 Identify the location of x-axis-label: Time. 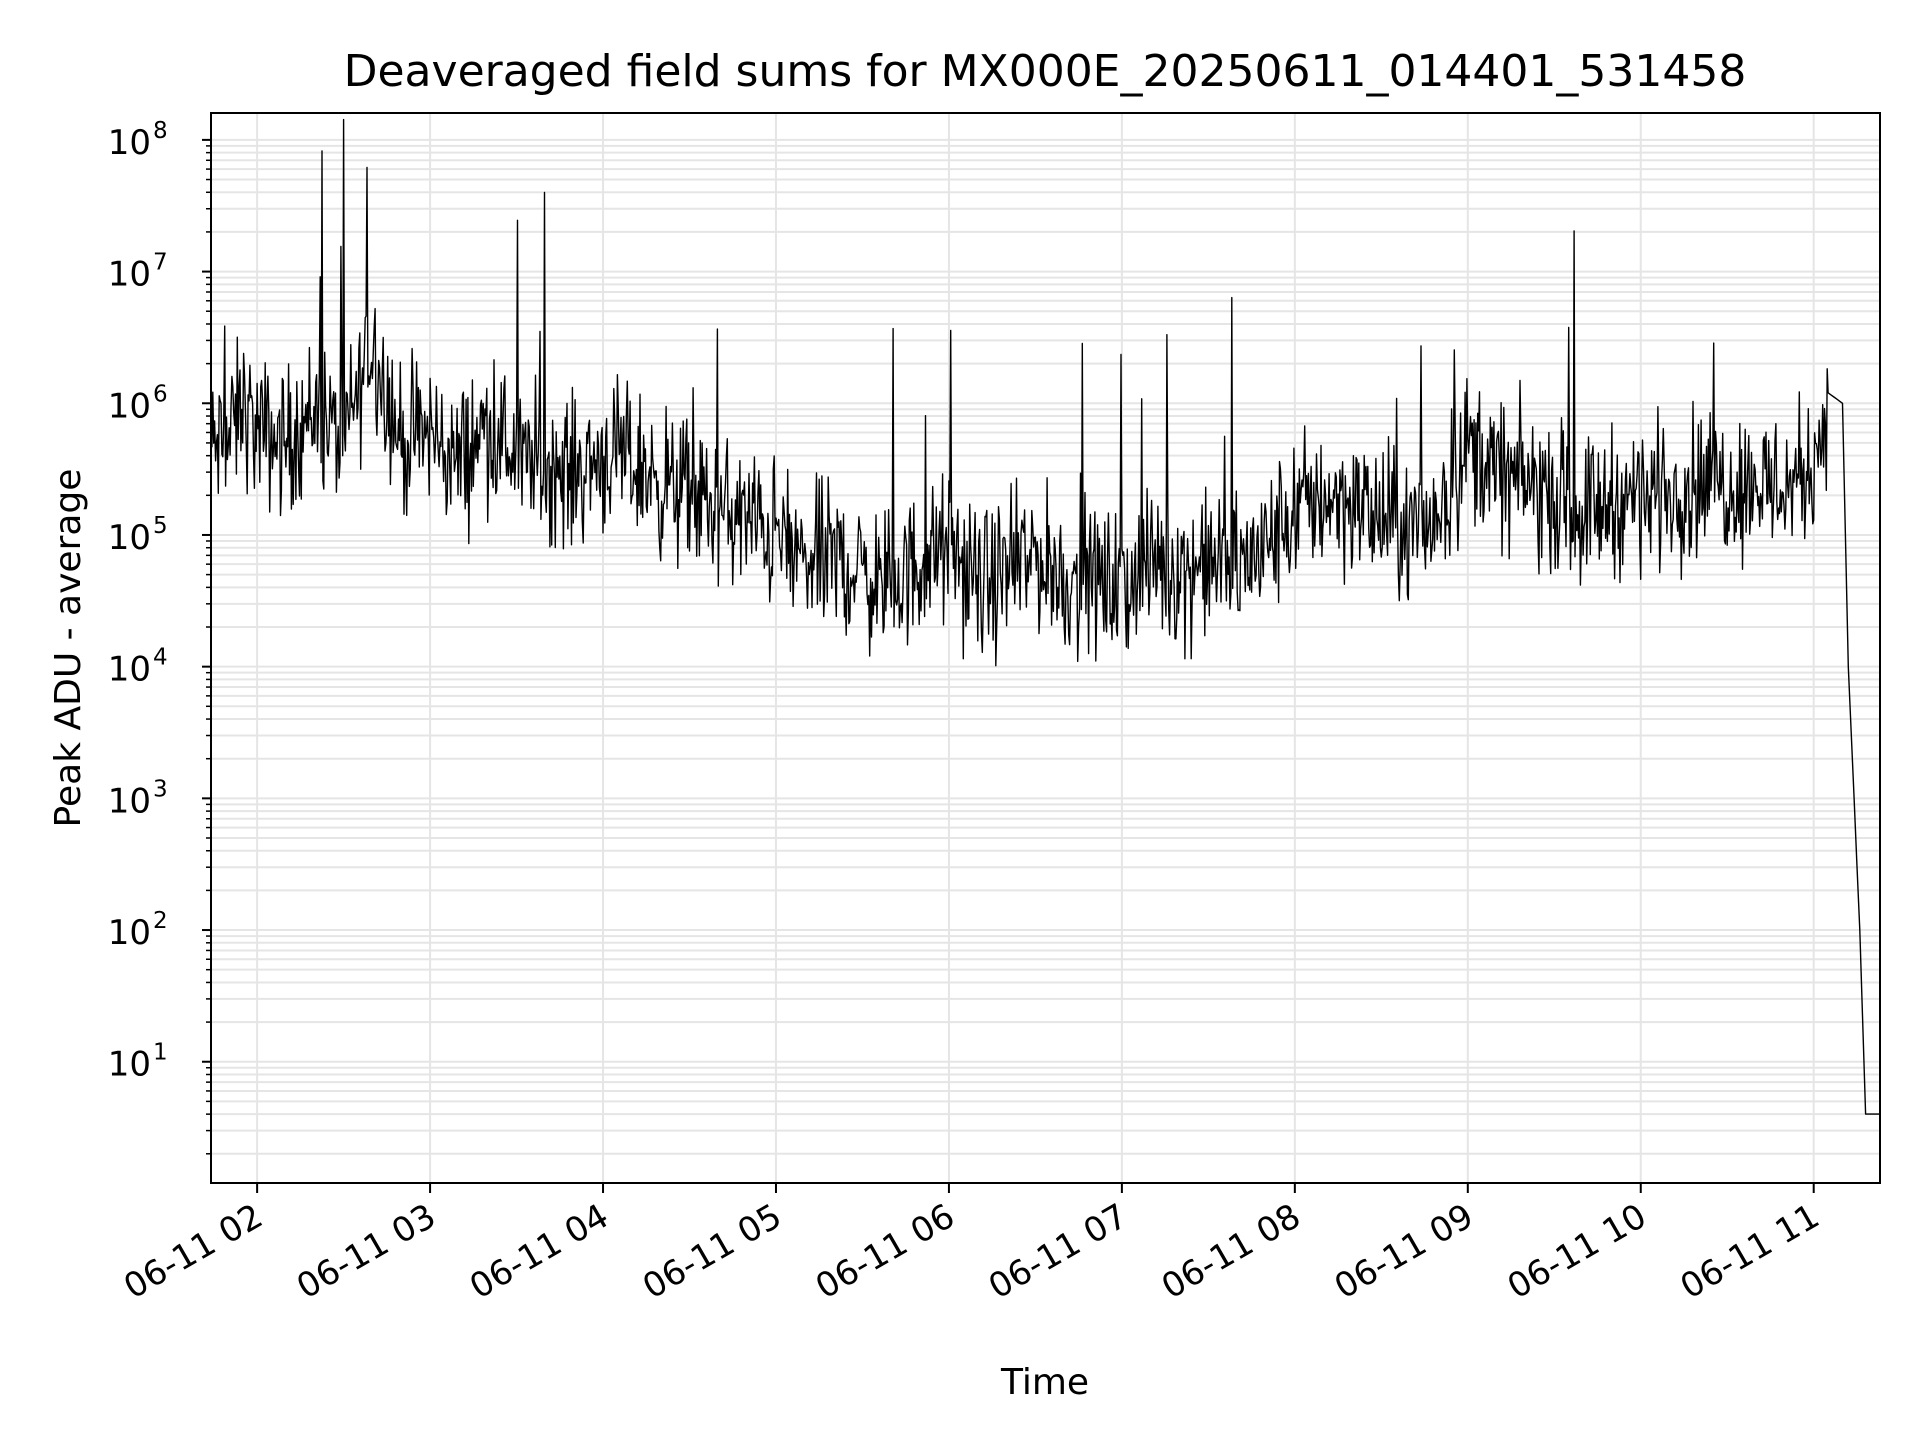
(1044, 1382).